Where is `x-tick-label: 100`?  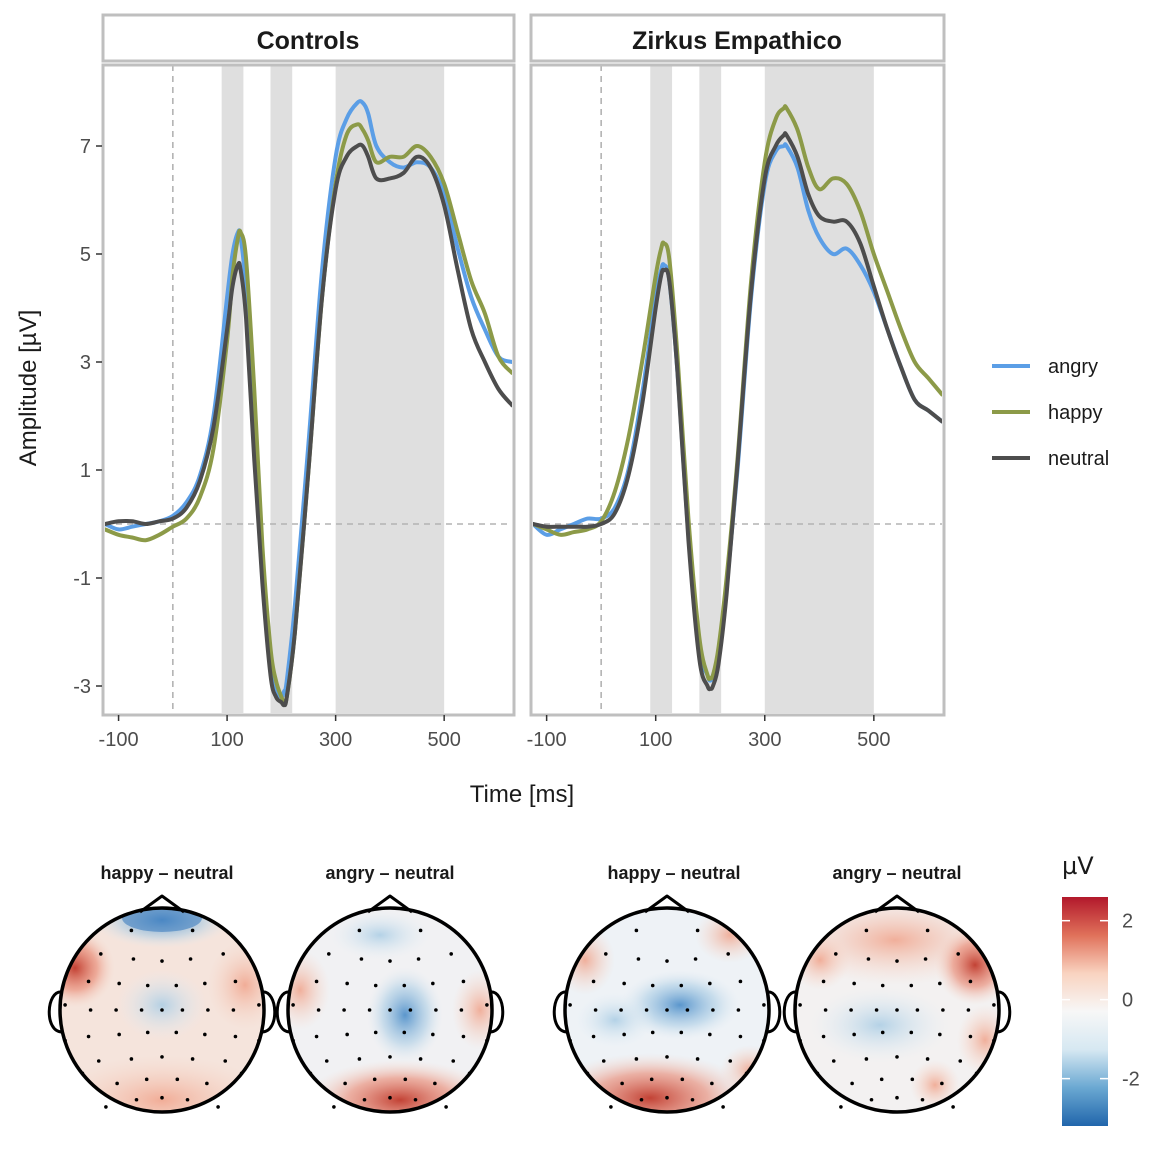
x-tick-label: 100 is located at coordinates (655, 740).